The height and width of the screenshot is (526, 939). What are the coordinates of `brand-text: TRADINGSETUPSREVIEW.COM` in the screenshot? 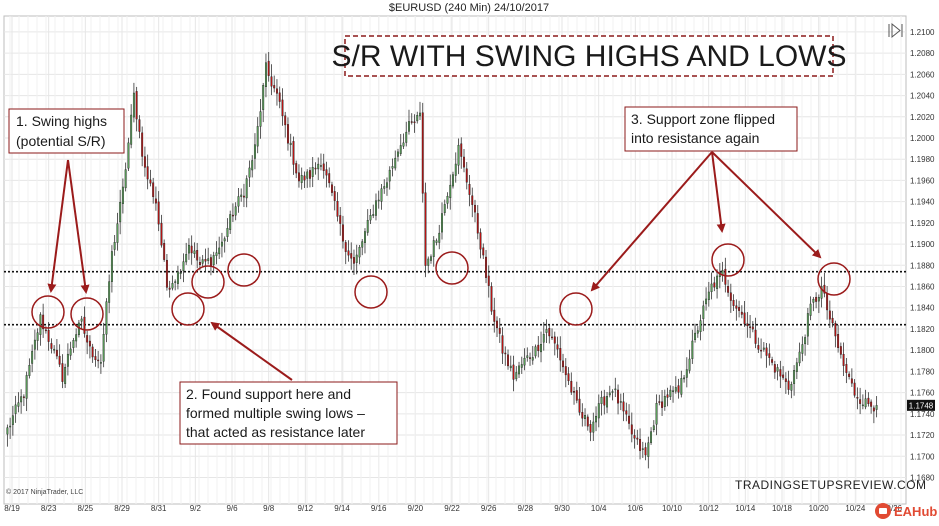 It's located at (831, 485).